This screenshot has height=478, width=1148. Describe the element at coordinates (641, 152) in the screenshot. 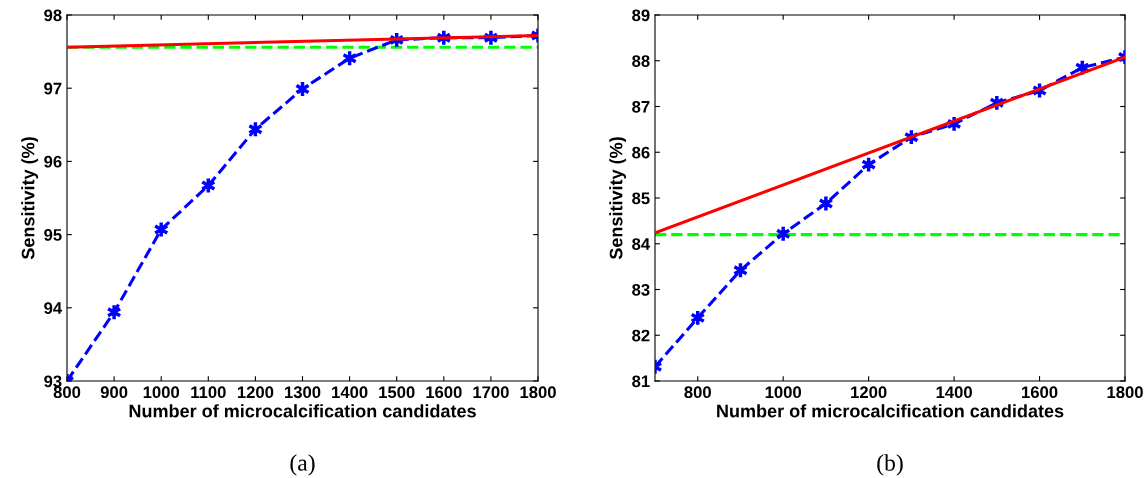

I see `y-tick-label: 86` at that location.